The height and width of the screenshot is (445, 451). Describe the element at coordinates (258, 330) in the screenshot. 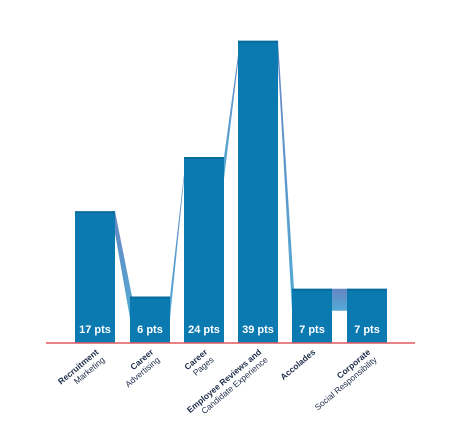

I see `value-label-4: 39 pts` at that location.